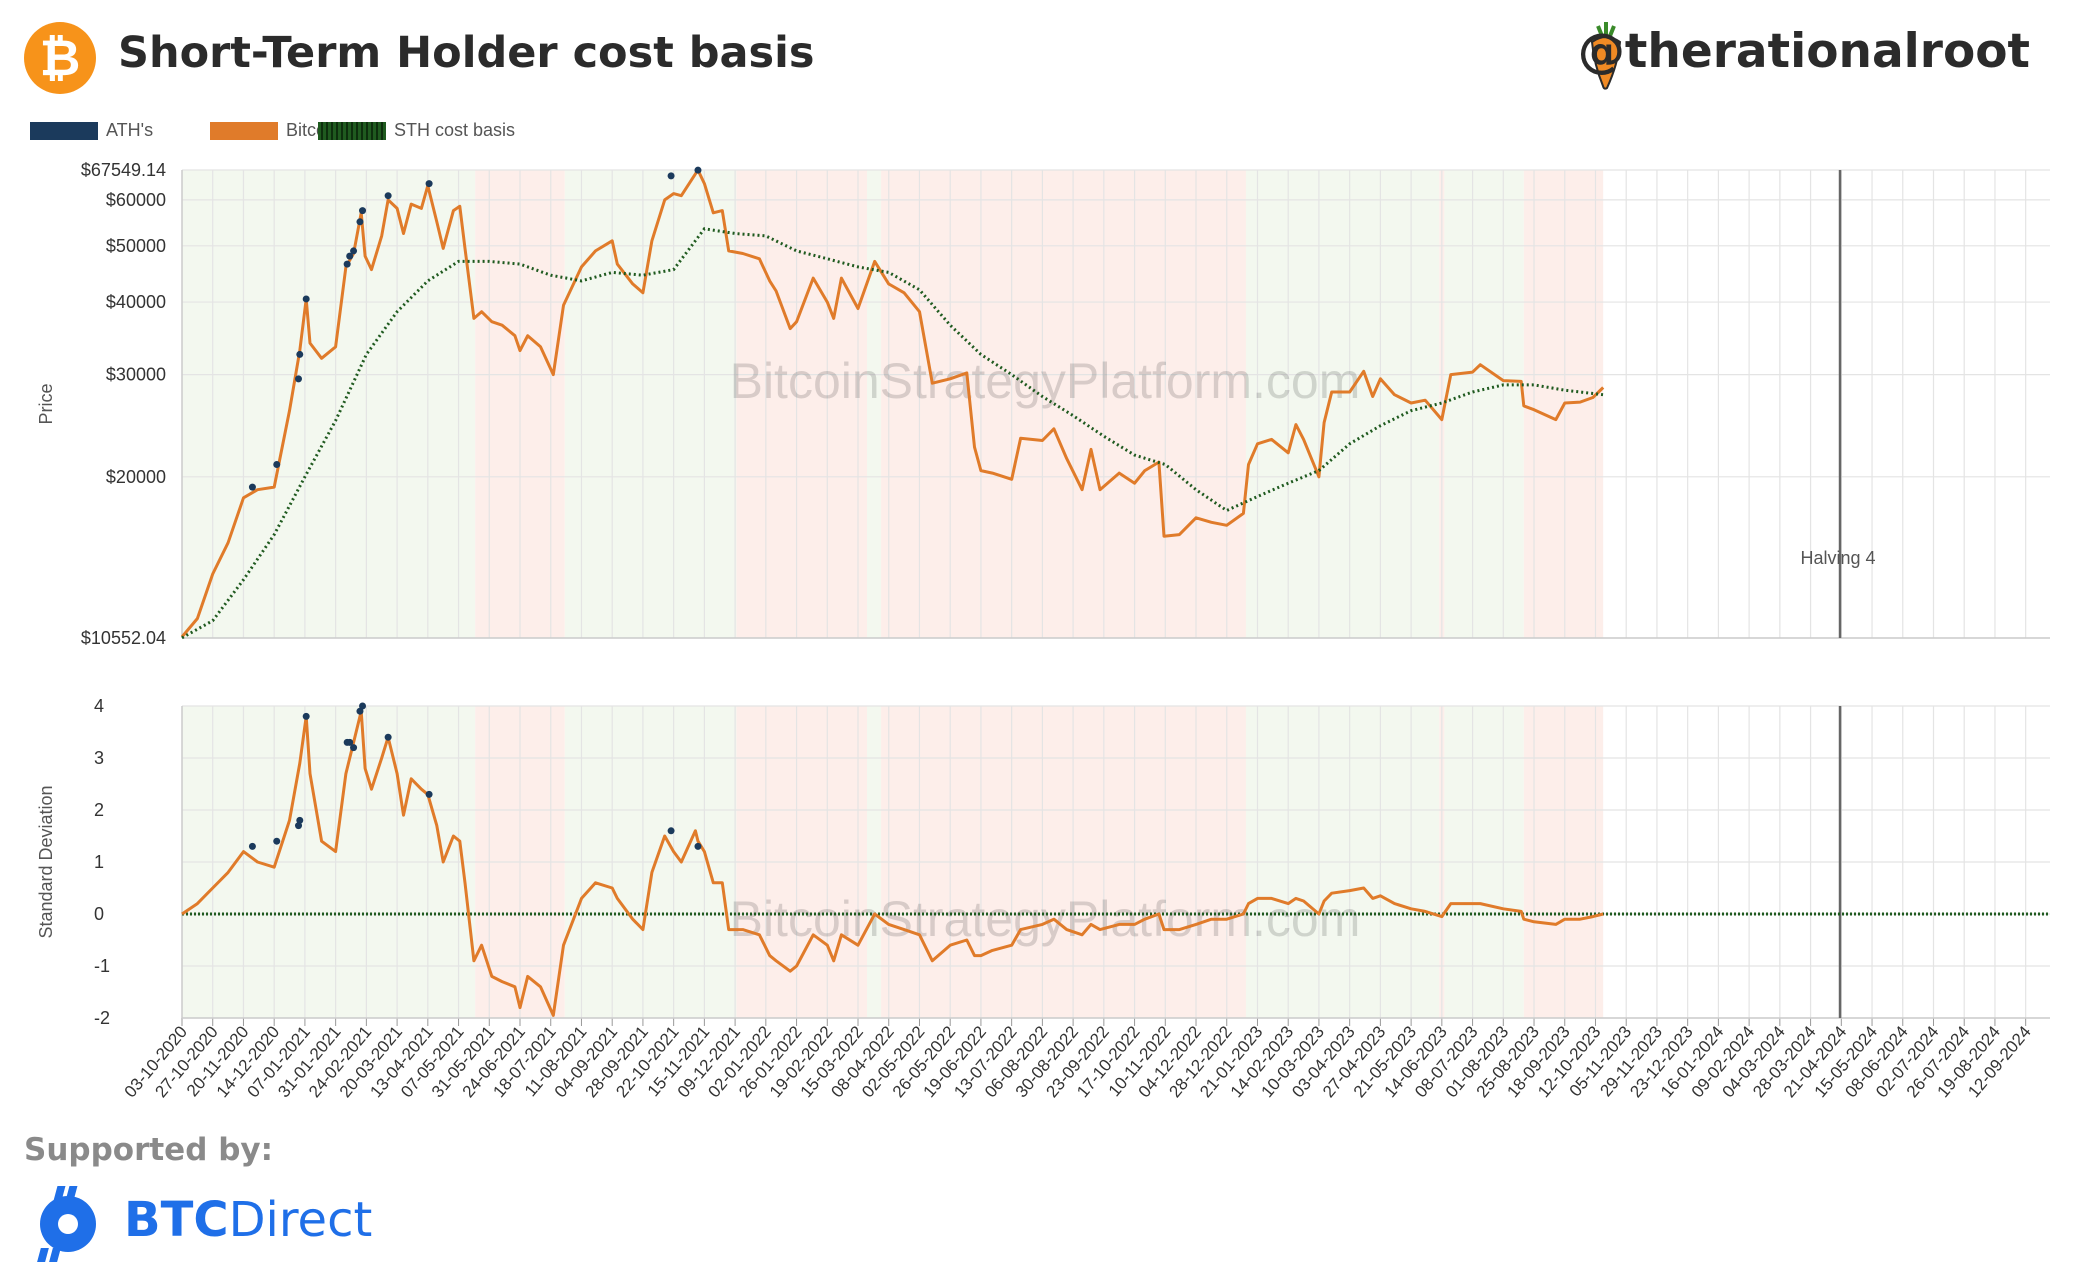 The height and width of the screenshot is (1280, 2080). I want to click on bitcoin-logo-icon: ₿, so click(60, 58).